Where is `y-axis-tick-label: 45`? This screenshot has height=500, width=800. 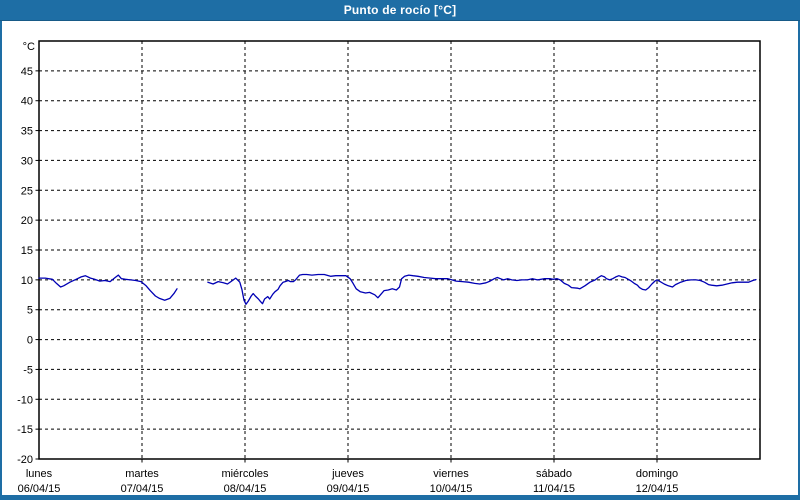 y-axis-tick-label: 45 is located at coordinates (27, 72).